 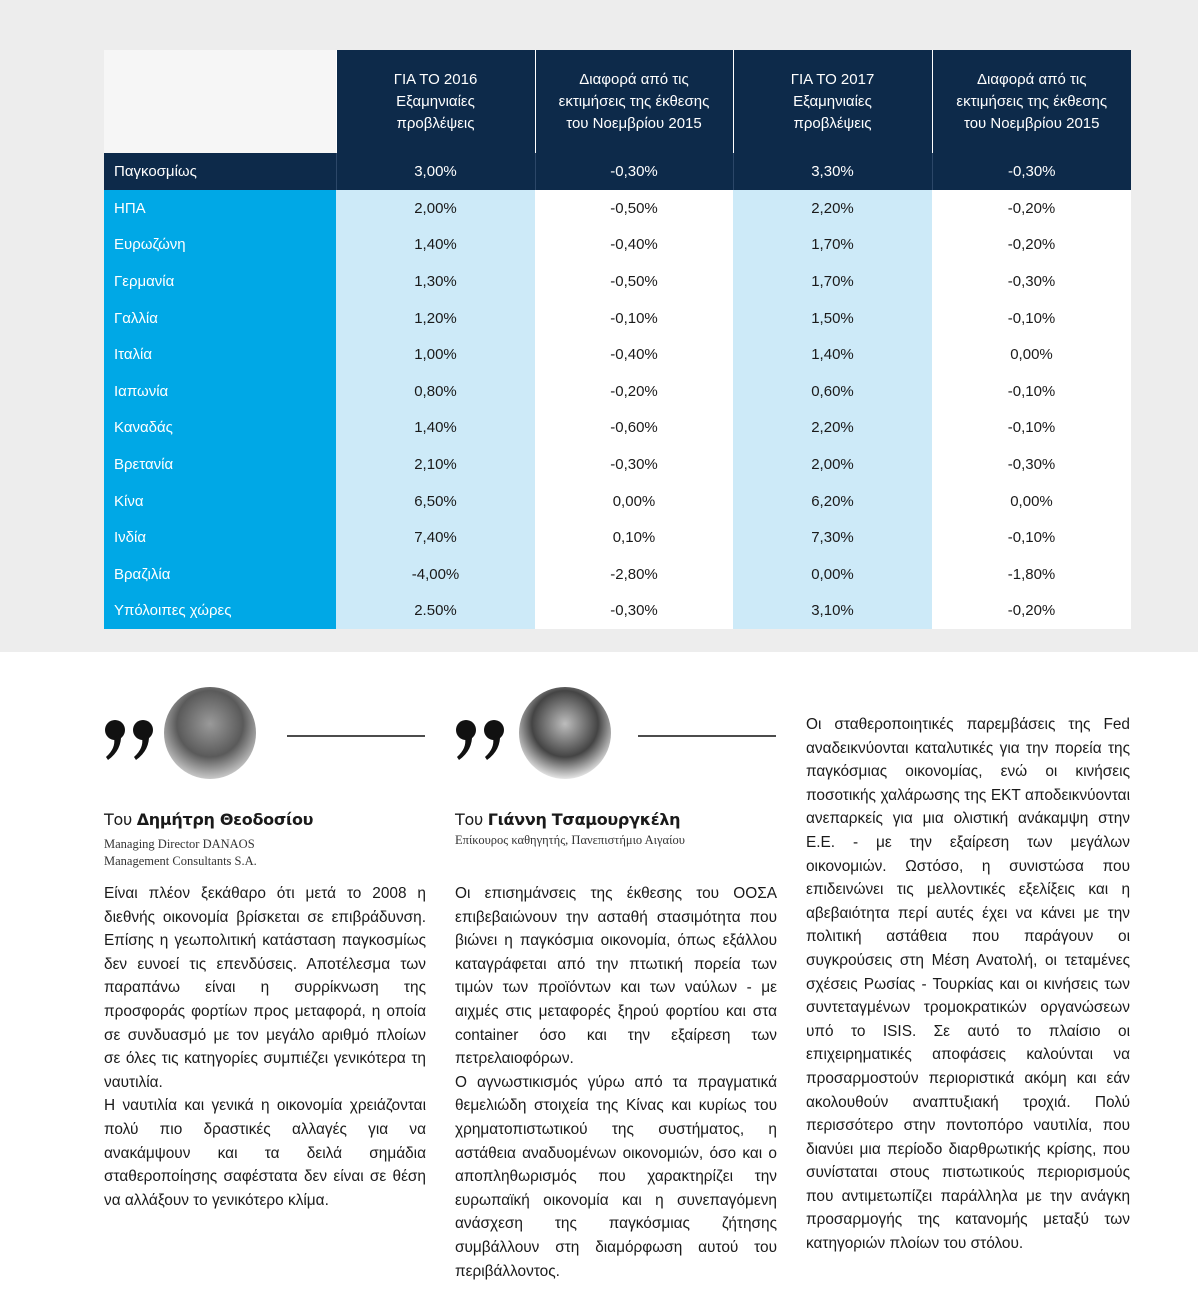 I want to click on table-row: Παγκοσμίως 3,00% -0,30% 3,30% -0,30%, so click(x=617, y=171).